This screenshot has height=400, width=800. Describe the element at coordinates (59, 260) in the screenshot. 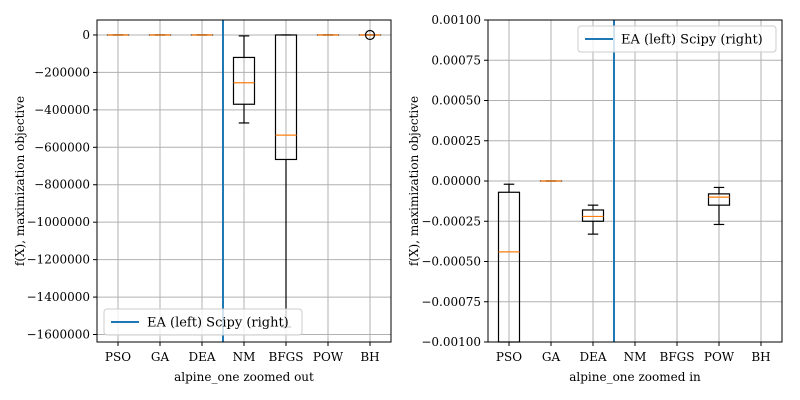

I see `y-tick-label: −1200000` at that location.